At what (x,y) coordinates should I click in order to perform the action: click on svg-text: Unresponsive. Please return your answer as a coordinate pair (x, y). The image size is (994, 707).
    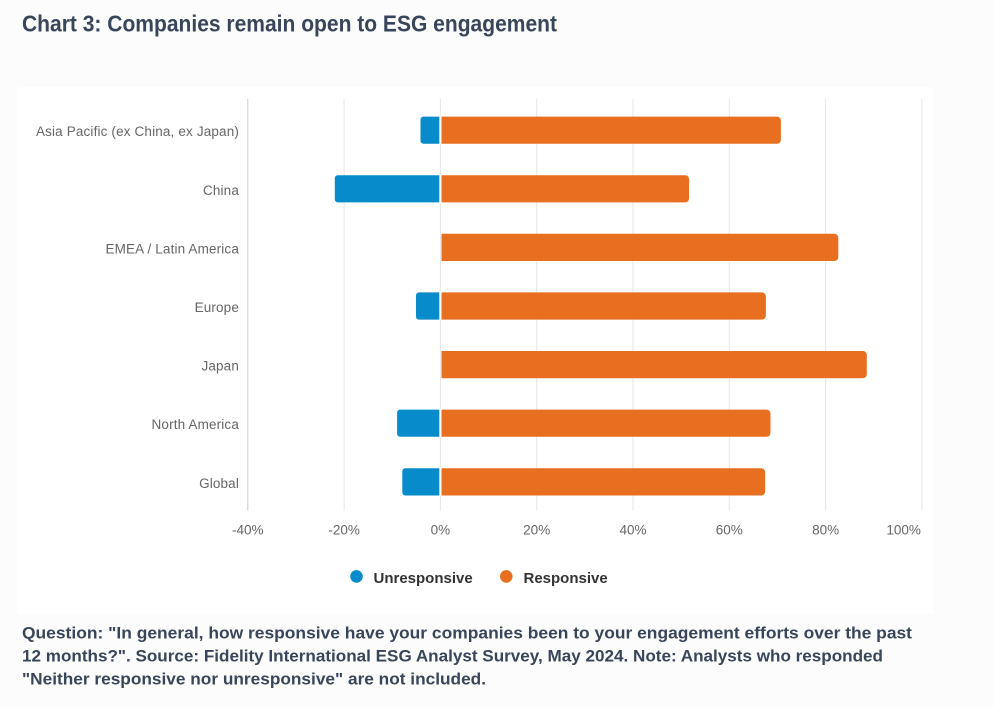
    Looking at the image, I should click on (423, 578).